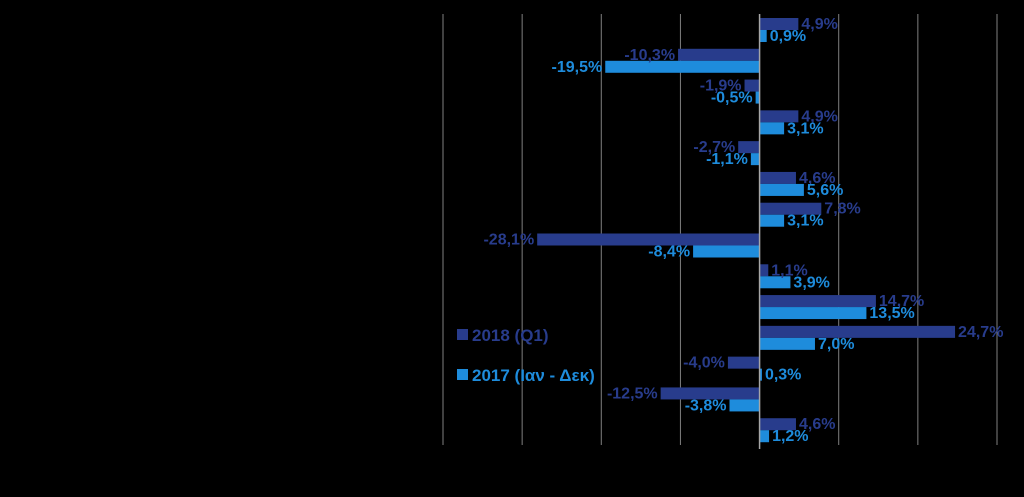 This screenshot has height=497, width=1024. Describe the element at coordinates (789, 270) in the screenshot. I see `data-label: 1,1%` at that location.